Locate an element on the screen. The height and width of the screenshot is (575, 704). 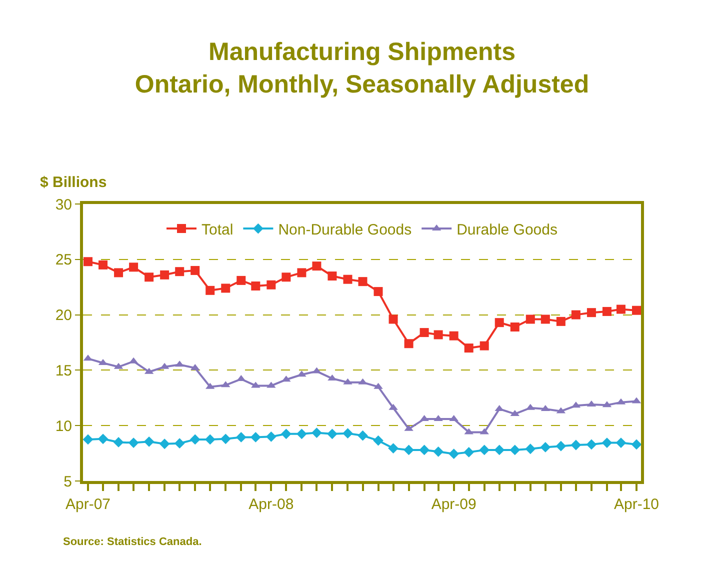
y-axis-title: $ Billions is located at coordinates (73, 182).